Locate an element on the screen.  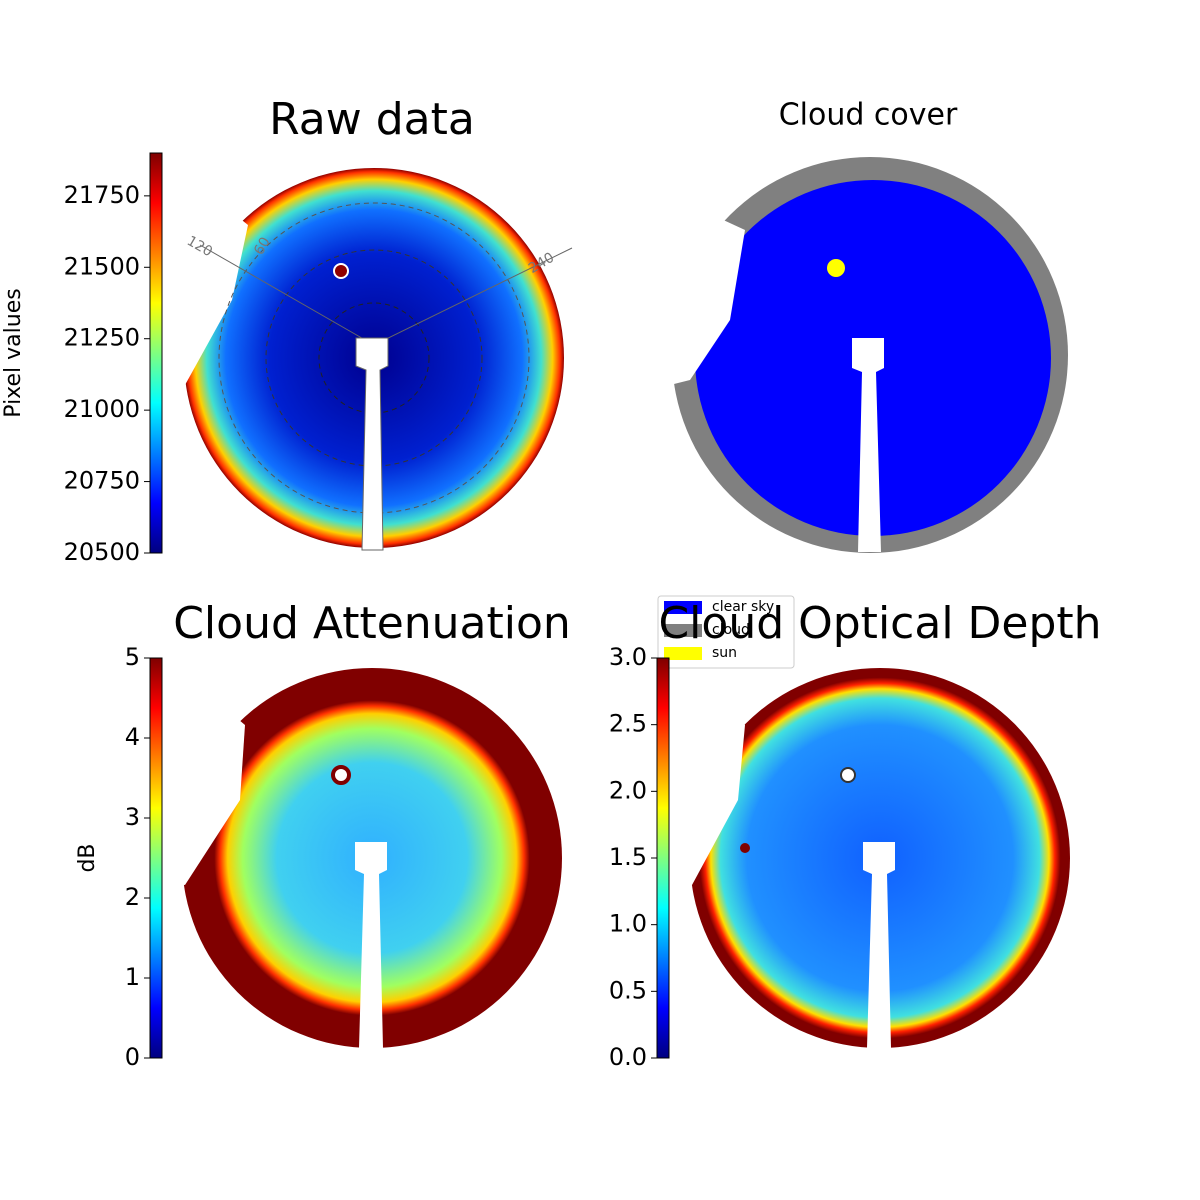
polar-label: 60 is located at coordinates (262, 246).